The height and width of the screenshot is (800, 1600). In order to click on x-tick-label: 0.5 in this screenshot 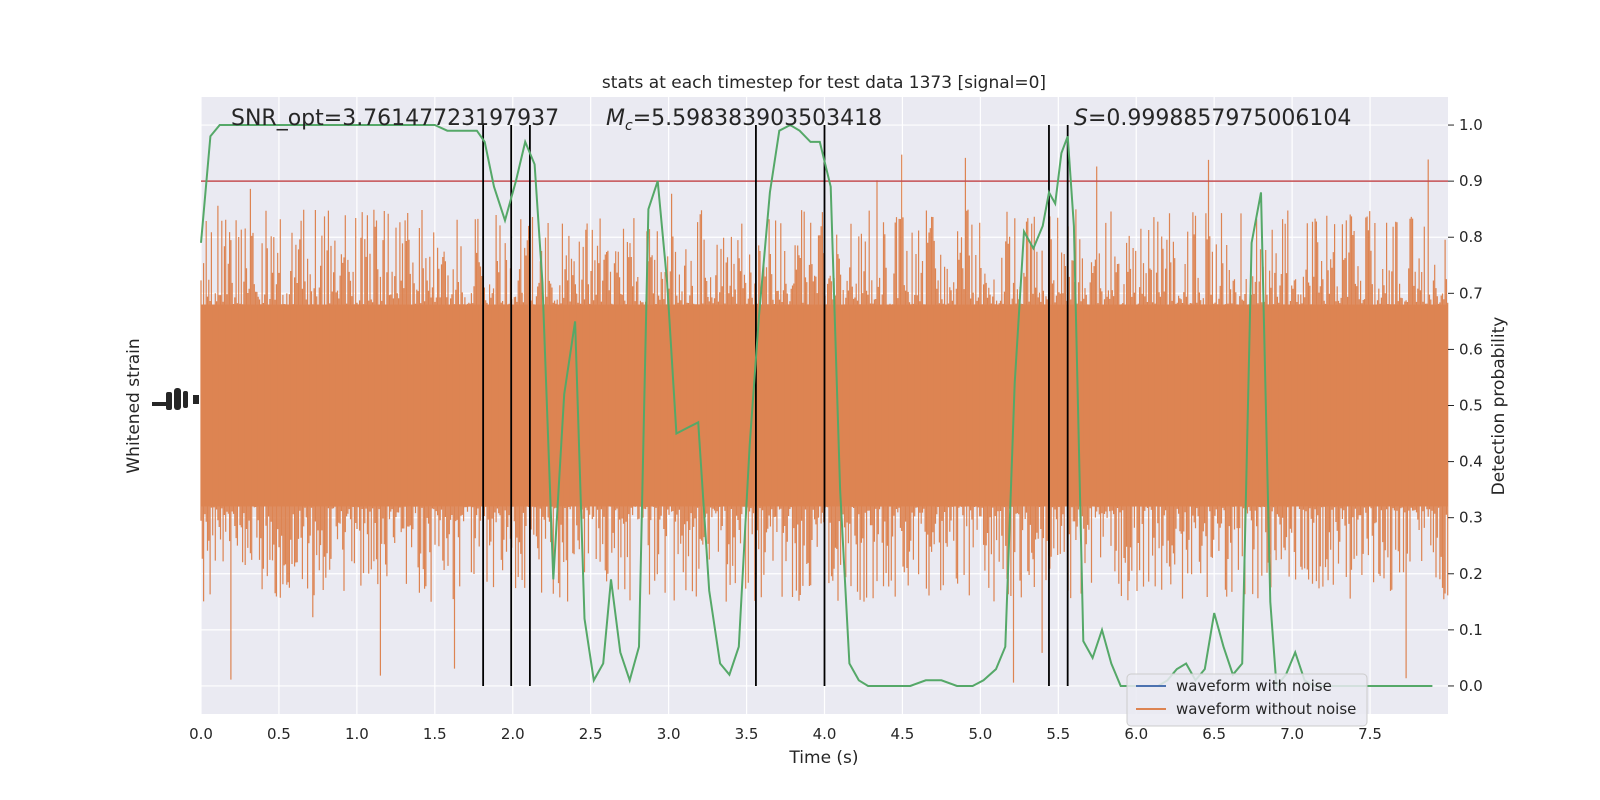, I will do `click(279, 734)`.